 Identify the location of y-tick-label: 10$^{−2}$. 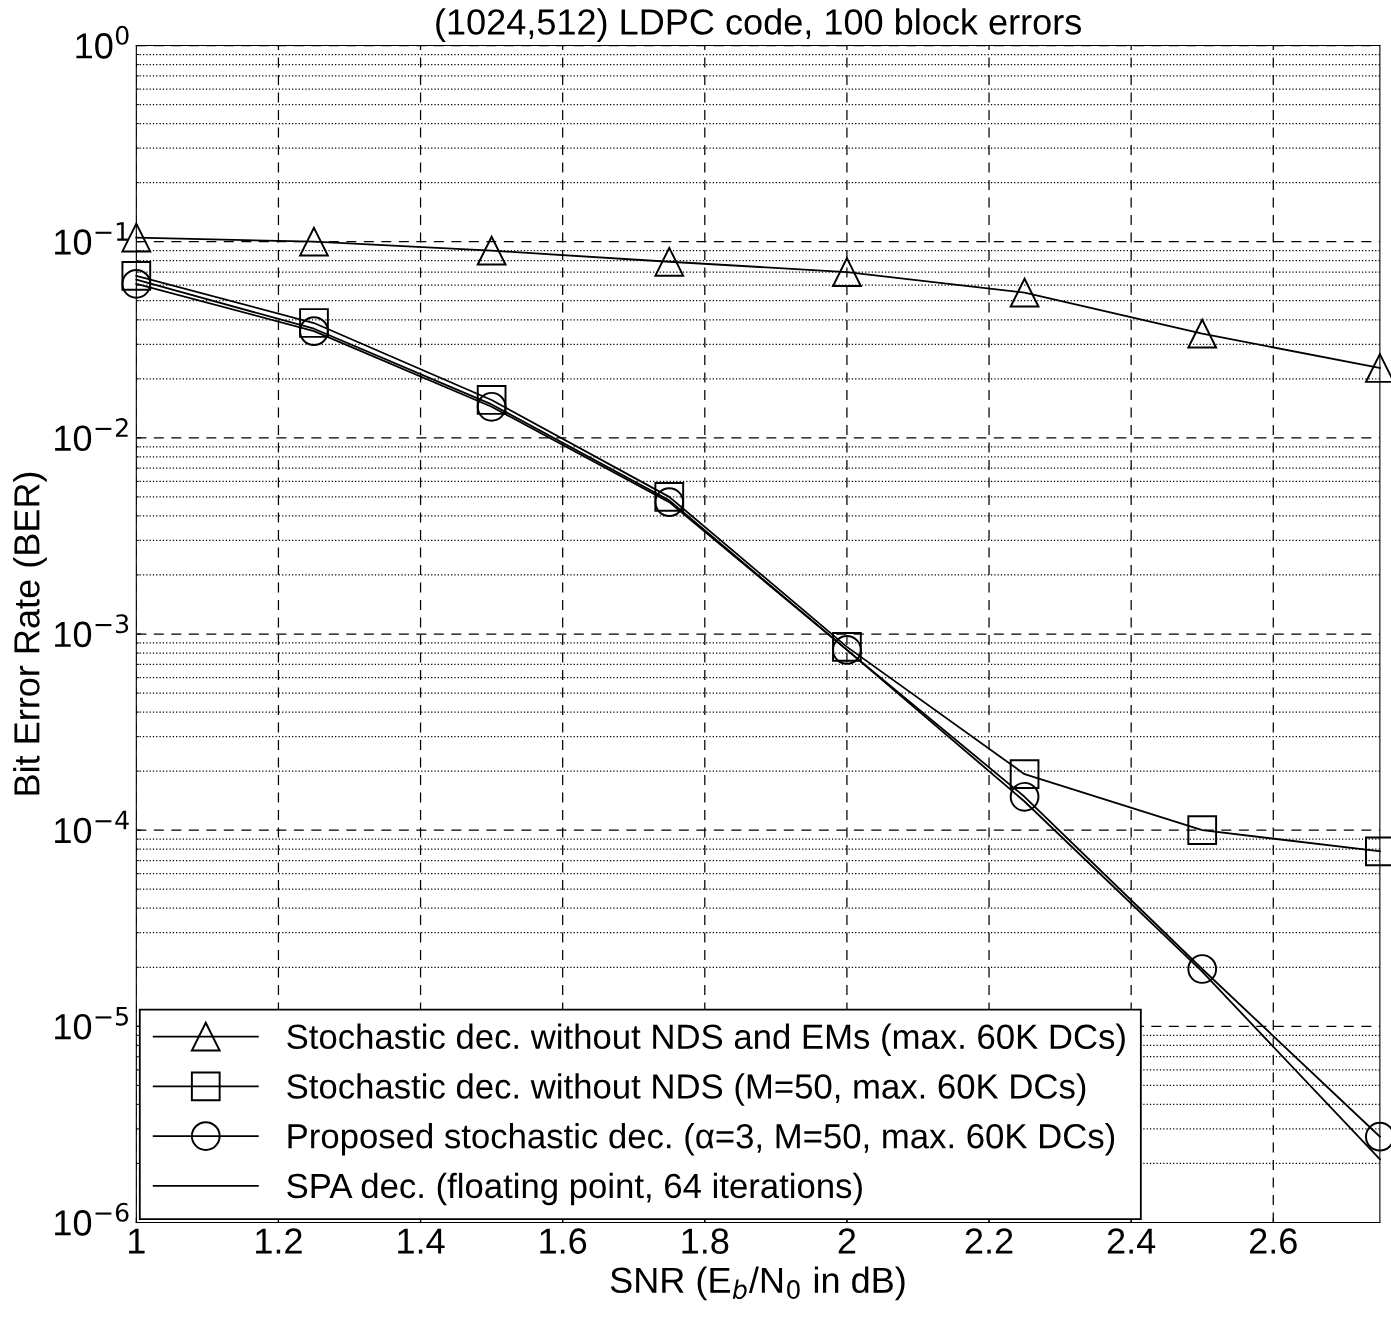
(91, 435).